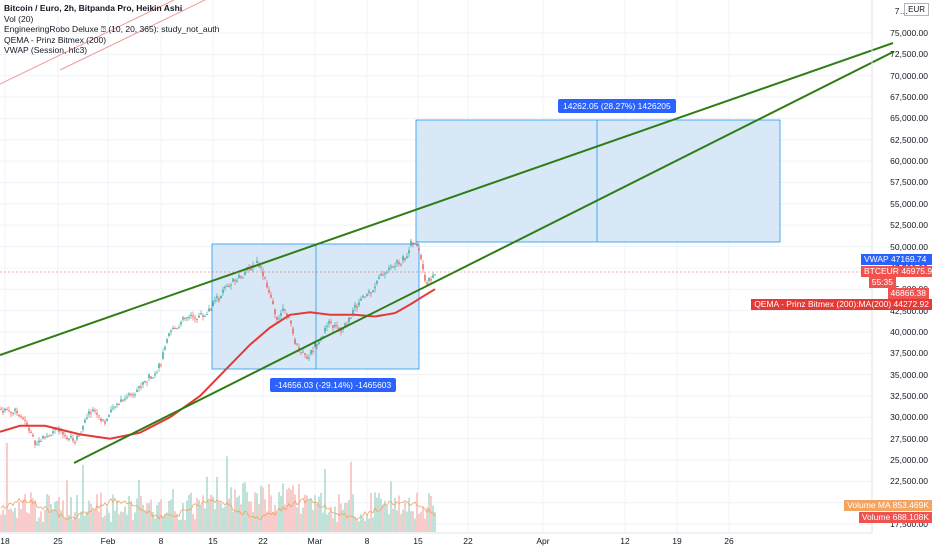 The width and height of the screenshot is (932, 550). Describe the element at coordinates (729, 541) in the screenshot. I see `time-axis-label: 26` at that location.